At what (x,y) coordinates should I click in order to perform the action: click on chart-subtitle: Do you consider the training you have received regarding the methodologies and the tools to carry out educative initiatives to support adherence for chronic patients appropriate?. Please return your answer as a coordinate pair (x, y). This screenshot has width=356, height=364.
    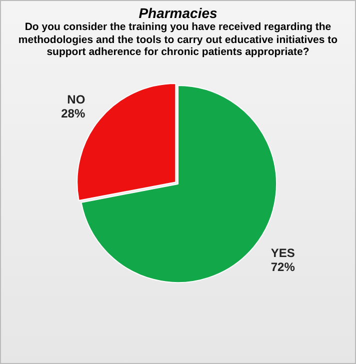
    Looking at the image, I should click on (178, 40).